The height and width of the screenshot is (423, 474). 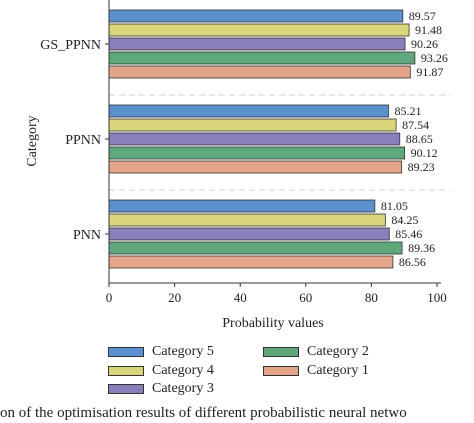 I want to click on x-tick-label: 20, so click(x=174, y=297).